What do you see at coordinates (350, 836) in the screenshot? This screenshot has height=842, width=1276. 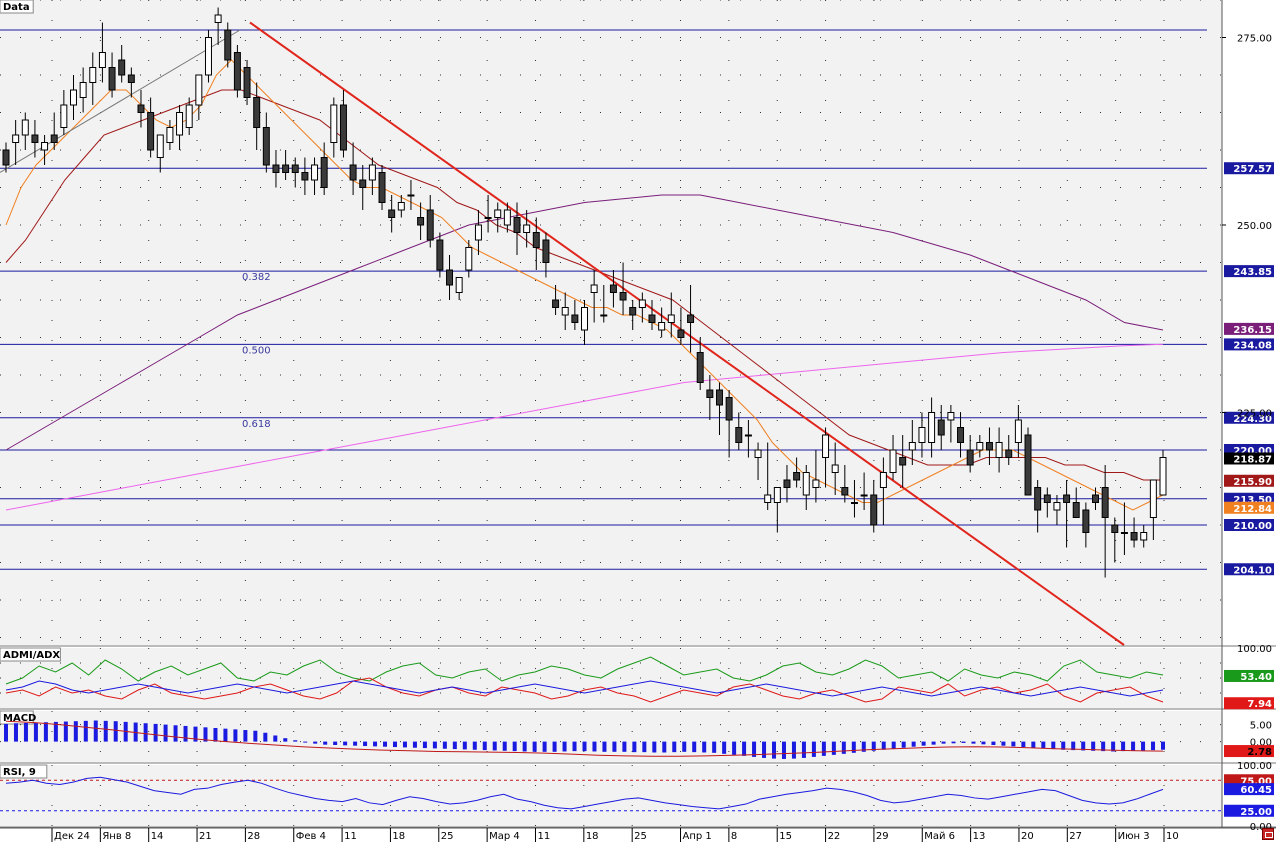 I see `time-tick-label: 11` at bounding box center [350, 836].